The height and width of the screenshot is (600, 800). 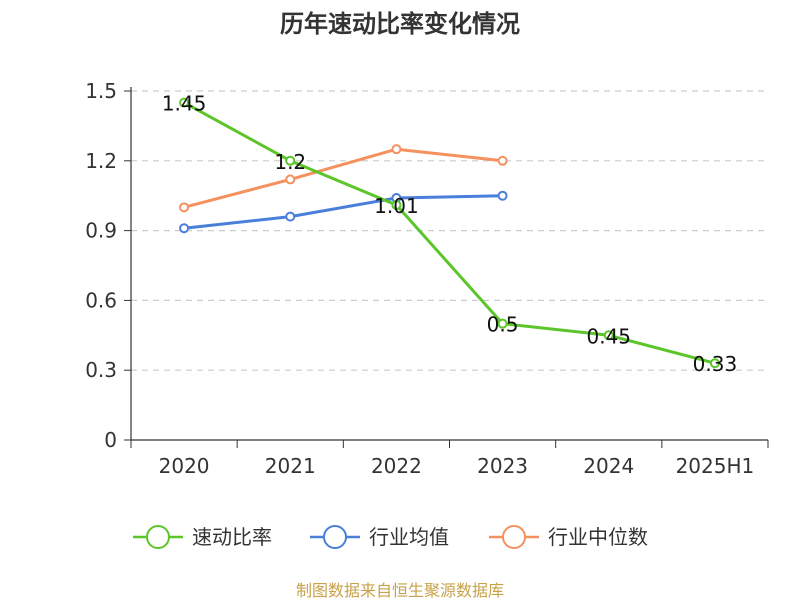 What do you see at coordinates (400, 590) in the screenshot?
I see `source-note: 制图数据来自恒生聚源数据库` at bounding box center [400, 590].